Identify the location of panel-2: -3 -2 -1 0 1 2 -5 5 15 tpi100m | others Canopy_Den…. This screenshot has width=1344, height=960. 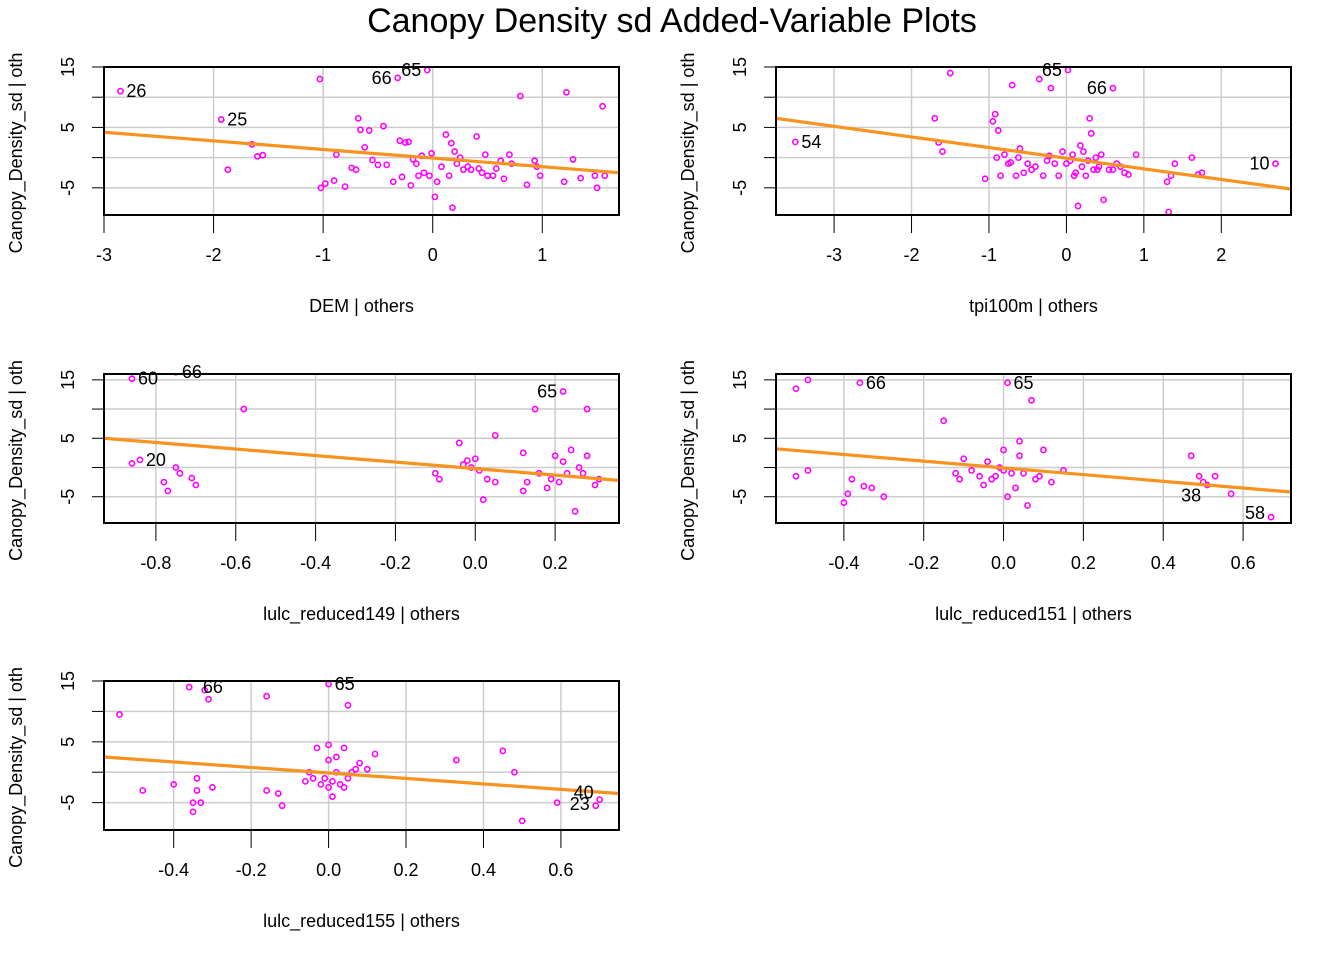
(985, 184).